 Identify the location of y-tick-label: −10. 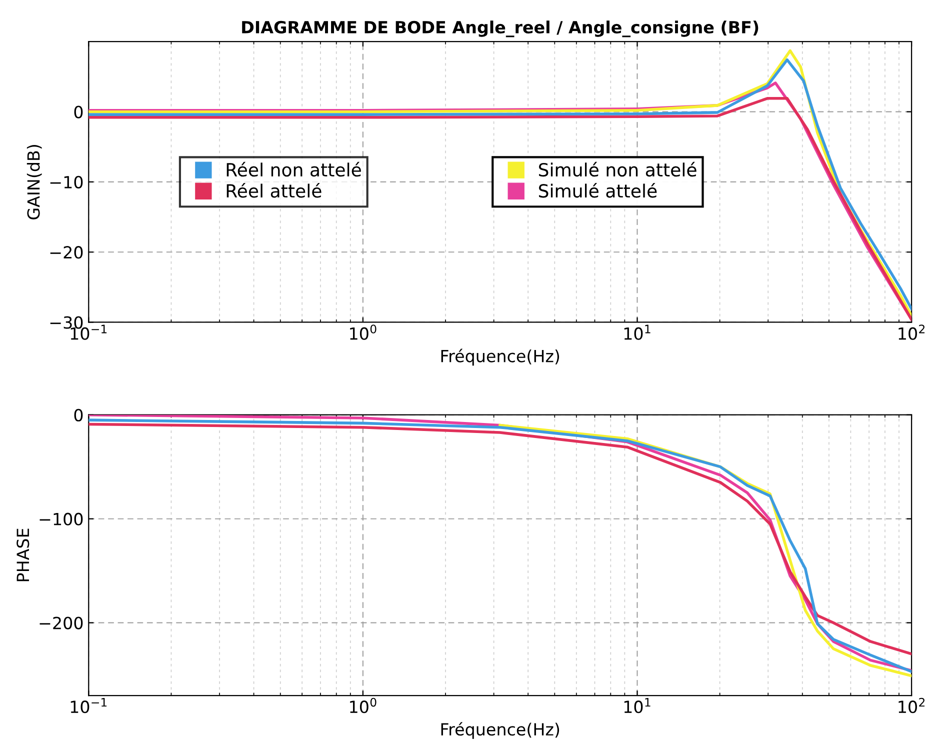
(66, 182).